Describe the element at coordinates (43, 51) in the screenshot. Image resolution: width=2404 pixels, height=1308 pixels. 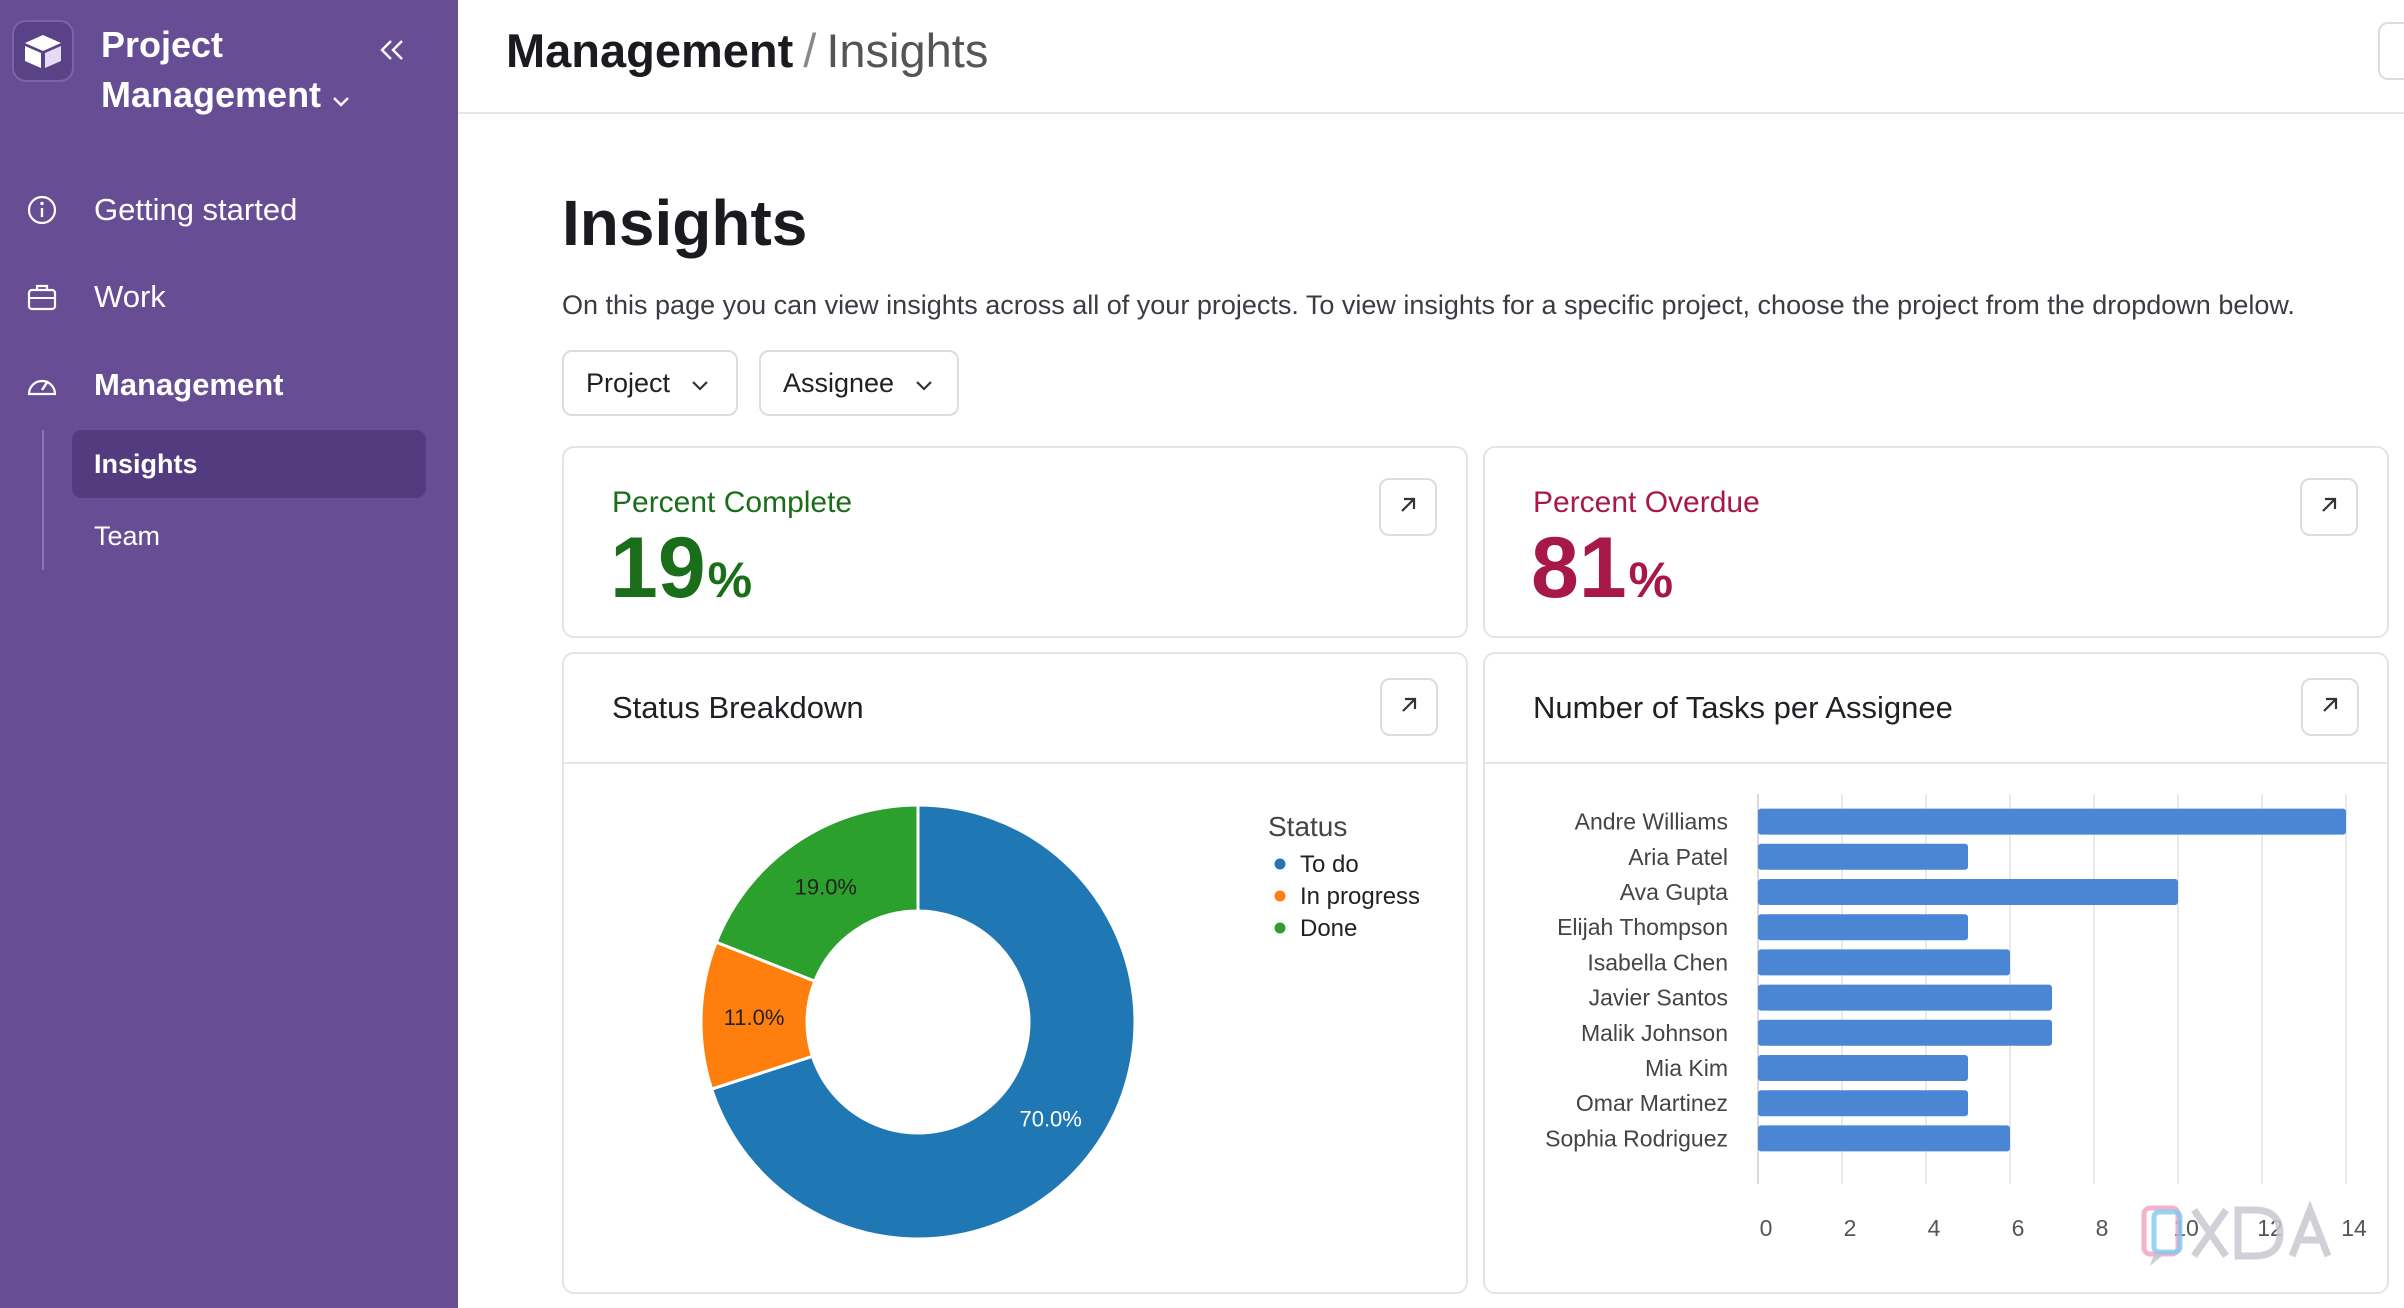
I see `app-logo-icon` at that location.